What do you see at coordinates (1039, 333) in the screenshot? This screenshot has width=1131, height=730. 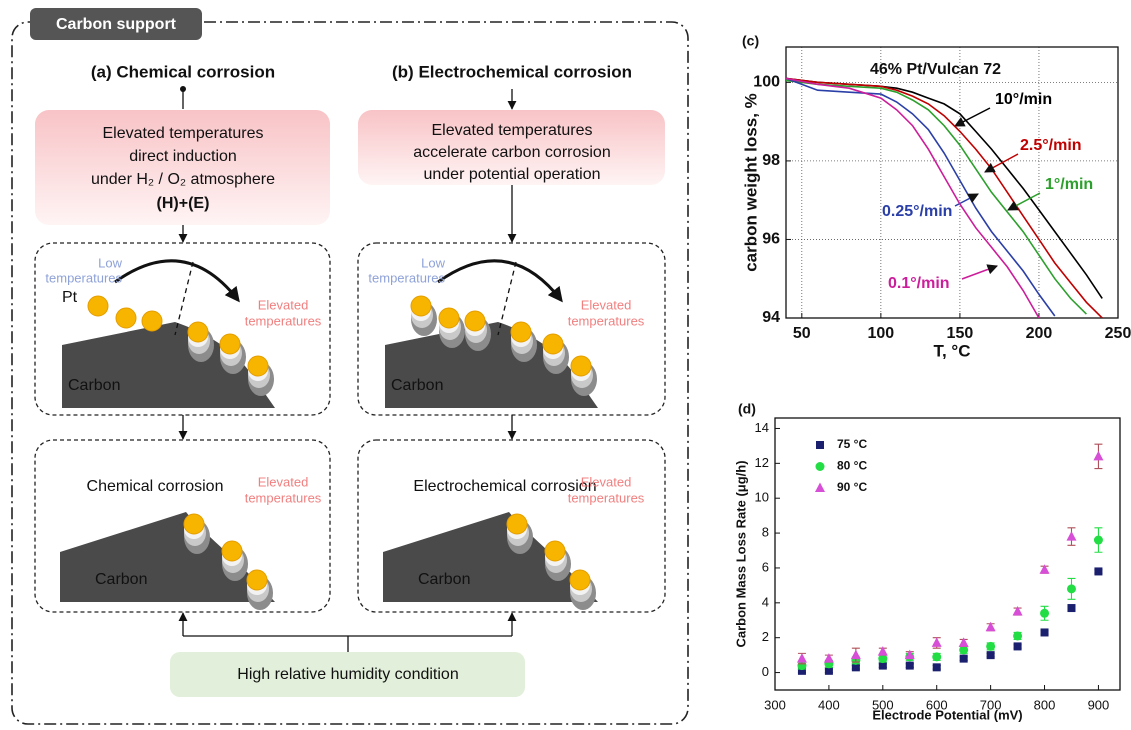 I see `x-tick-label: 200` at bounding box center [1039, 333].